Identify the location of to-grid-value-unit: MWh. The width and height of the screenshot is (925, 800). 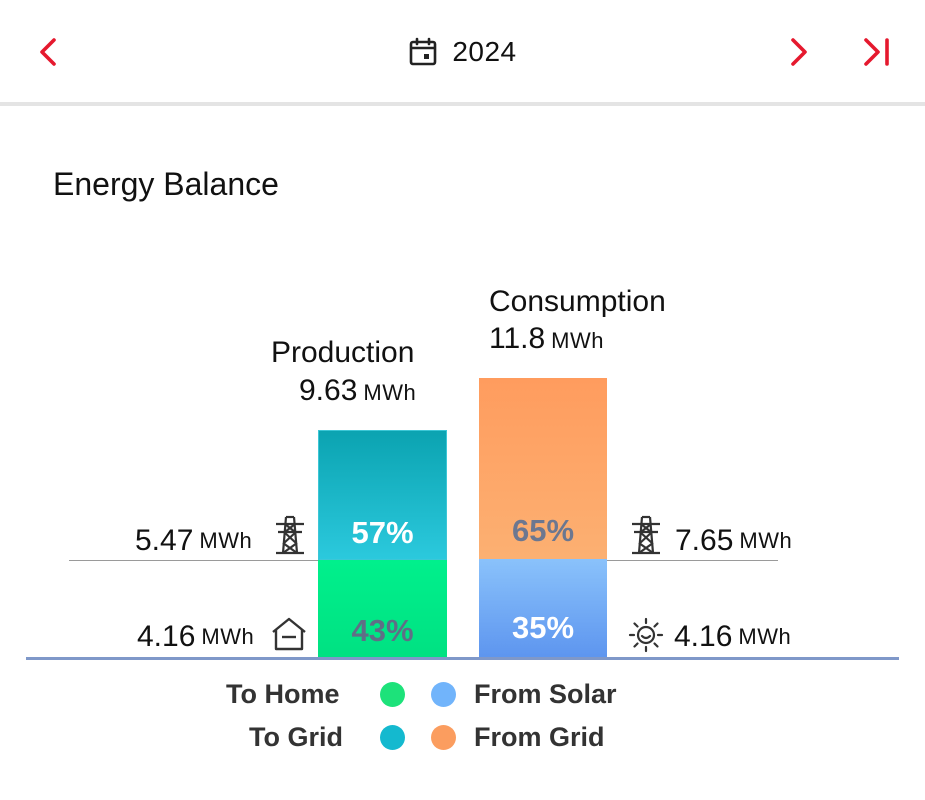
(226, 540).